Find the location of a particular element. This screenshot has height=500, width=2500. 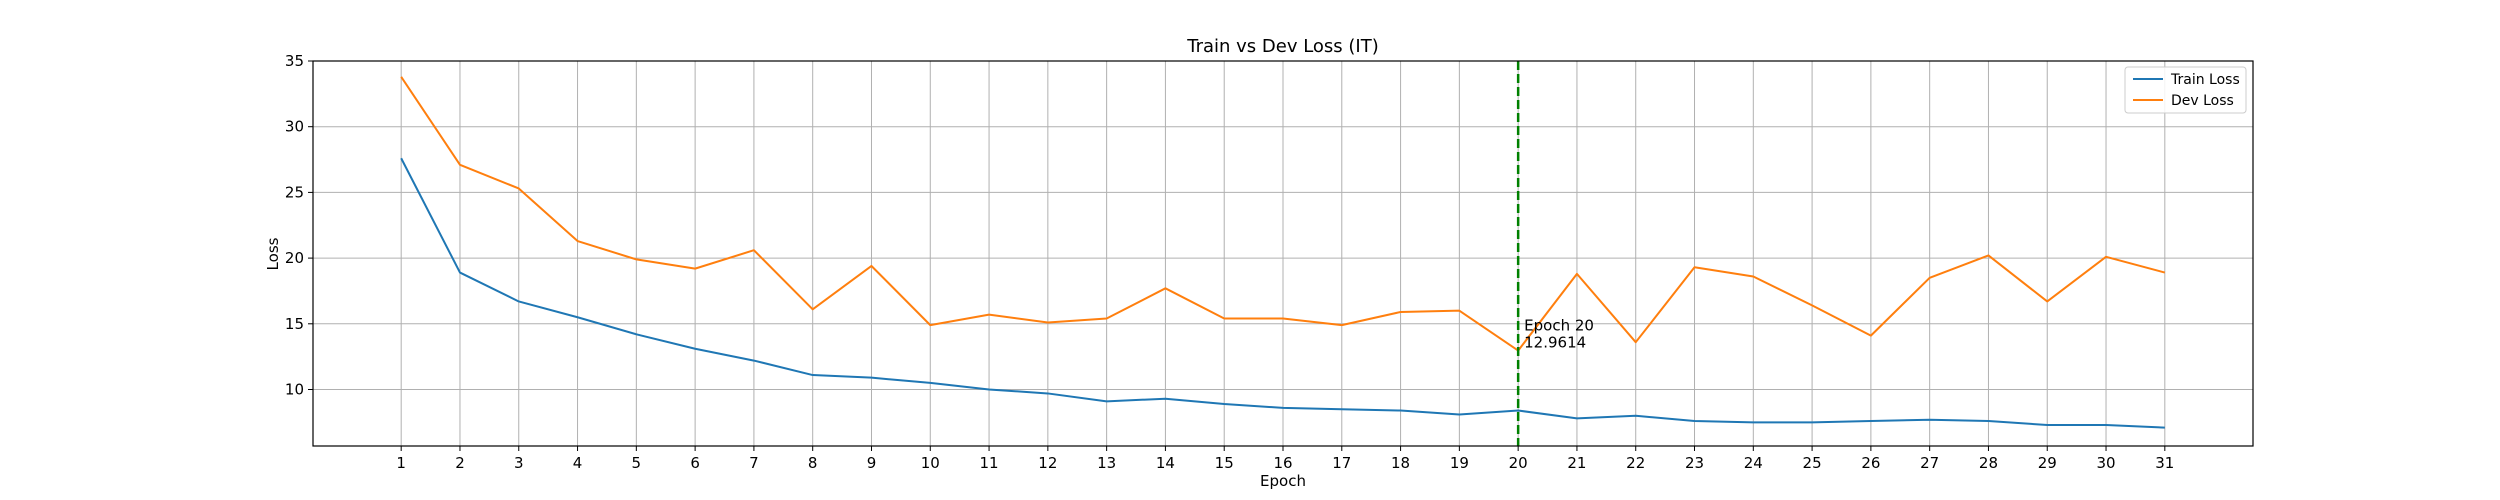

x-tick-label: 21 is located at coordinates (1576, 463).